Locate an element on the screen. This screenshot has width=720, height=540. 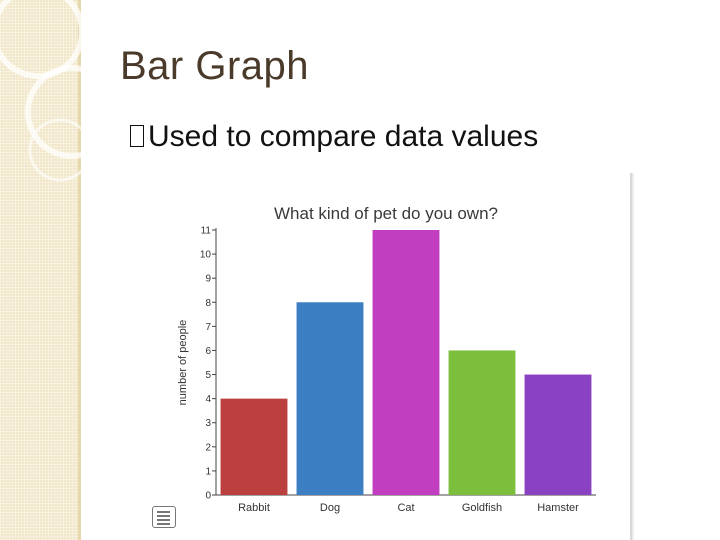
chart-title: What kind of pet do you own? is located at coordinates (386, 213).